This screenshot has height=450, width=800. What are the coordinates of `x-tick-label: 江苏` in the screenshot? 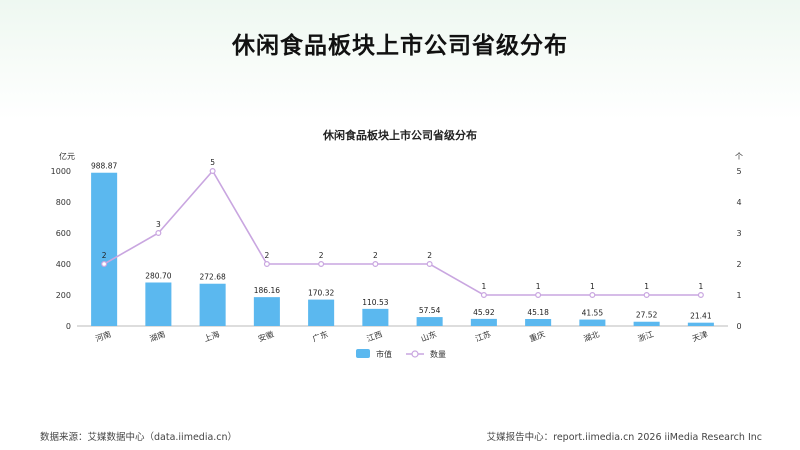 It's located at (483, 336).